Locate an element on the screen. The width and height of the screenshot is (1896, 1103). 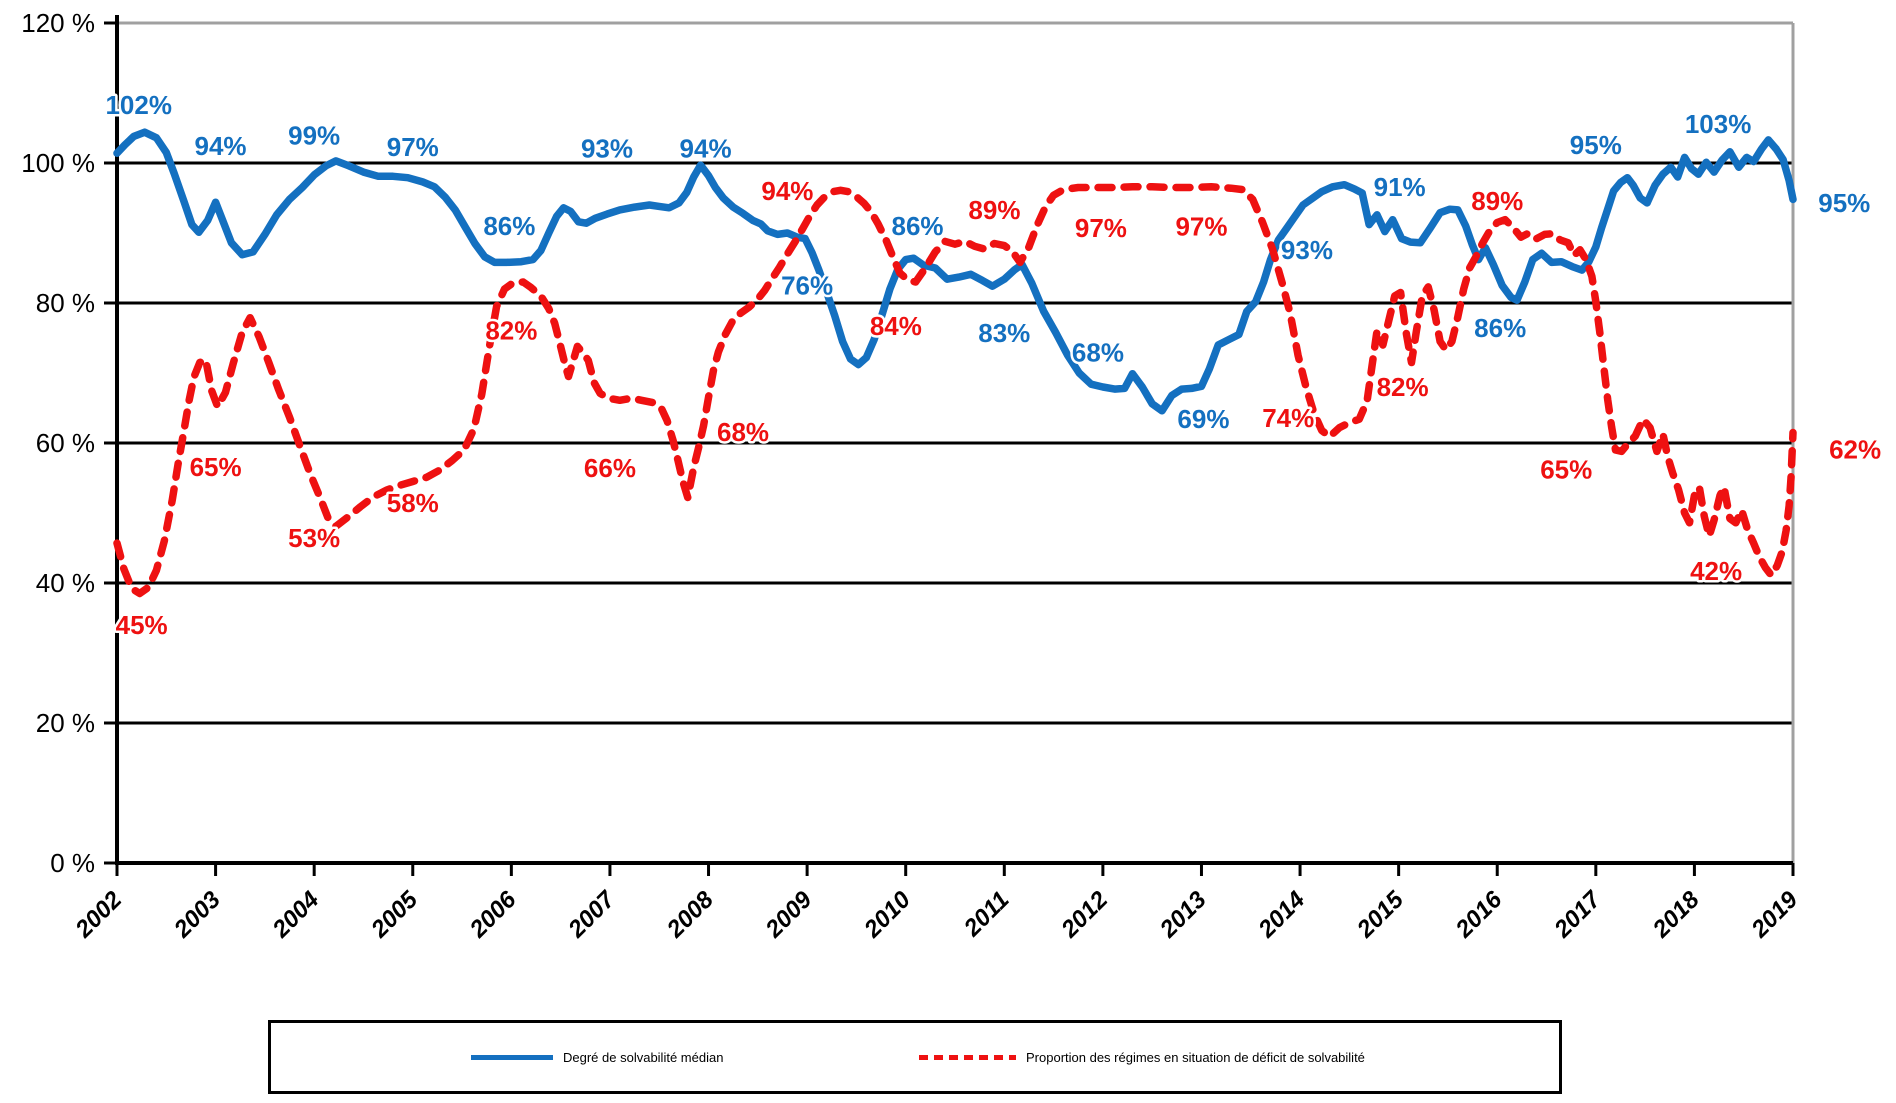
y-axis-label-100: 100 % is located at coordinates (58, 163).